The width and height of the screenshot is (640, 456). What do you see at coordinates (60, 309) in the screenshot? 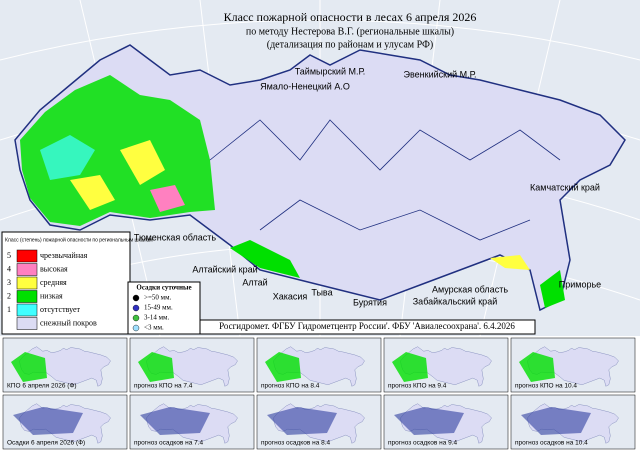
I see `legend-label: отсутствует` at bounding box center [60, 309].